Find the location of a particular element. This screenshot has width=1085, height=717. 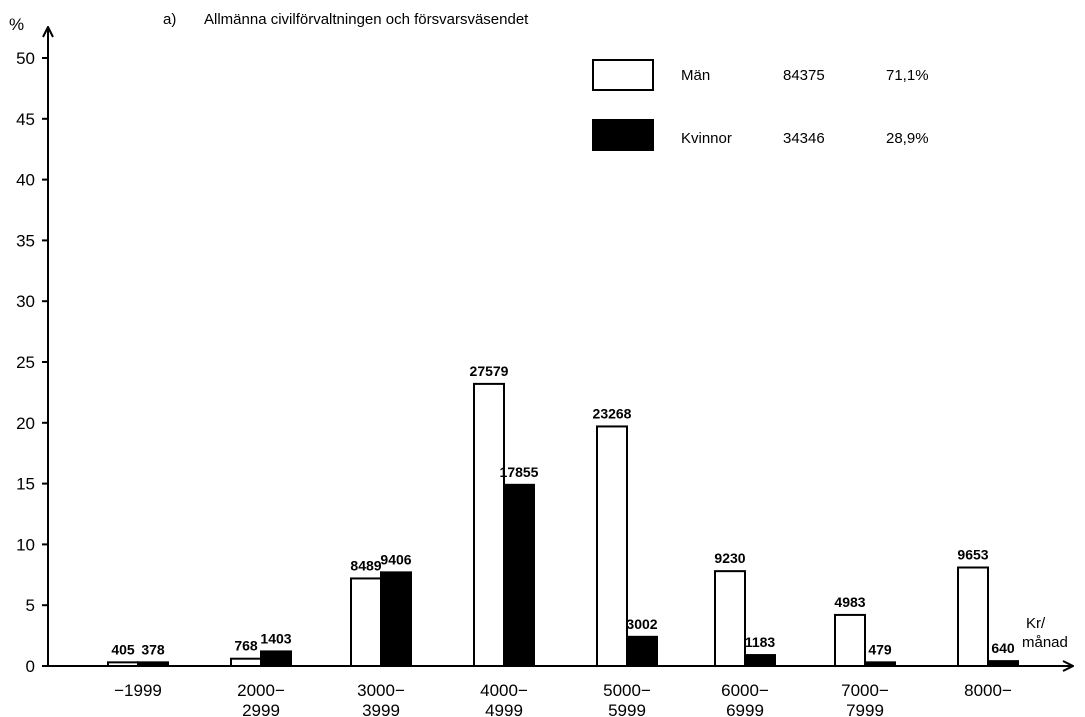

x-axis-label-line-1: Kr/ is located at coordinates (1036, 623).